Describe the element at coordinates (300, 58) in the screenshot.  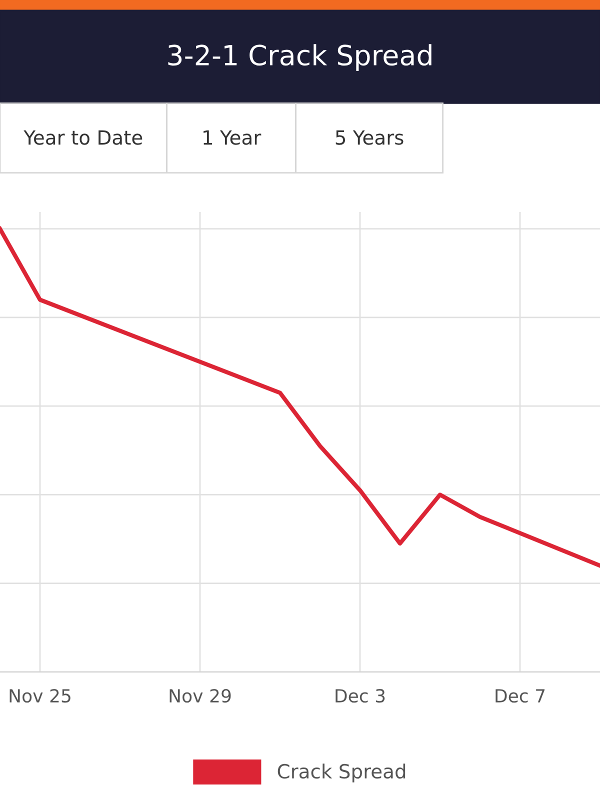
I see `chart-title: 3-2-1 Crack Spread` at that location.